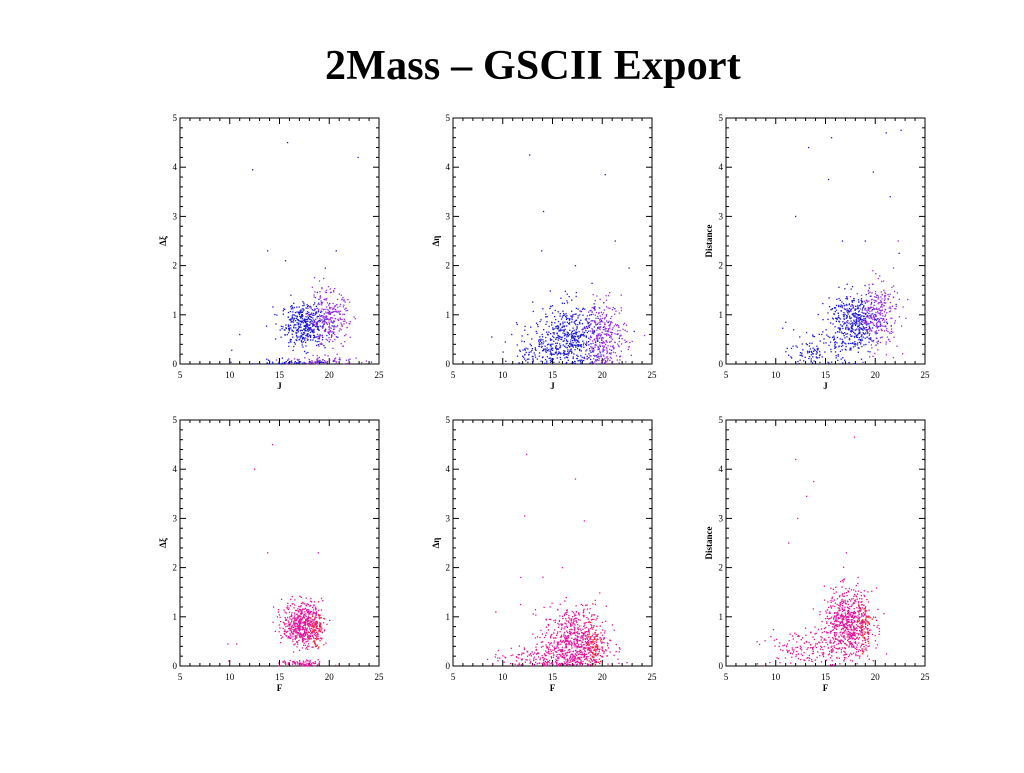  Describe the element at coordinates (826, 375) in the screenshot. I see `x-tick-label: 15` at that location.